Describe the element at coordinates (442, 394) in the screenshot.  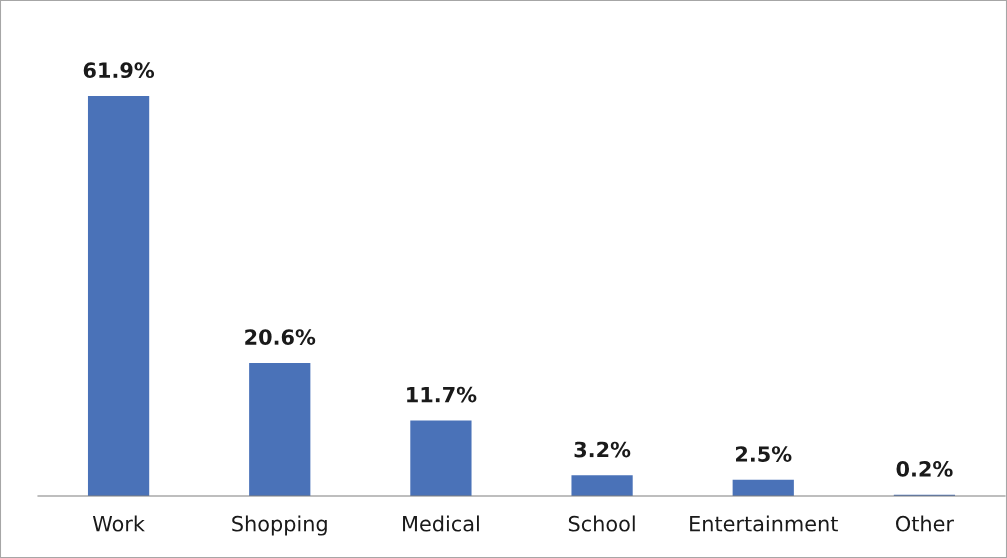
I see `data-label: 11.7%` at that location.